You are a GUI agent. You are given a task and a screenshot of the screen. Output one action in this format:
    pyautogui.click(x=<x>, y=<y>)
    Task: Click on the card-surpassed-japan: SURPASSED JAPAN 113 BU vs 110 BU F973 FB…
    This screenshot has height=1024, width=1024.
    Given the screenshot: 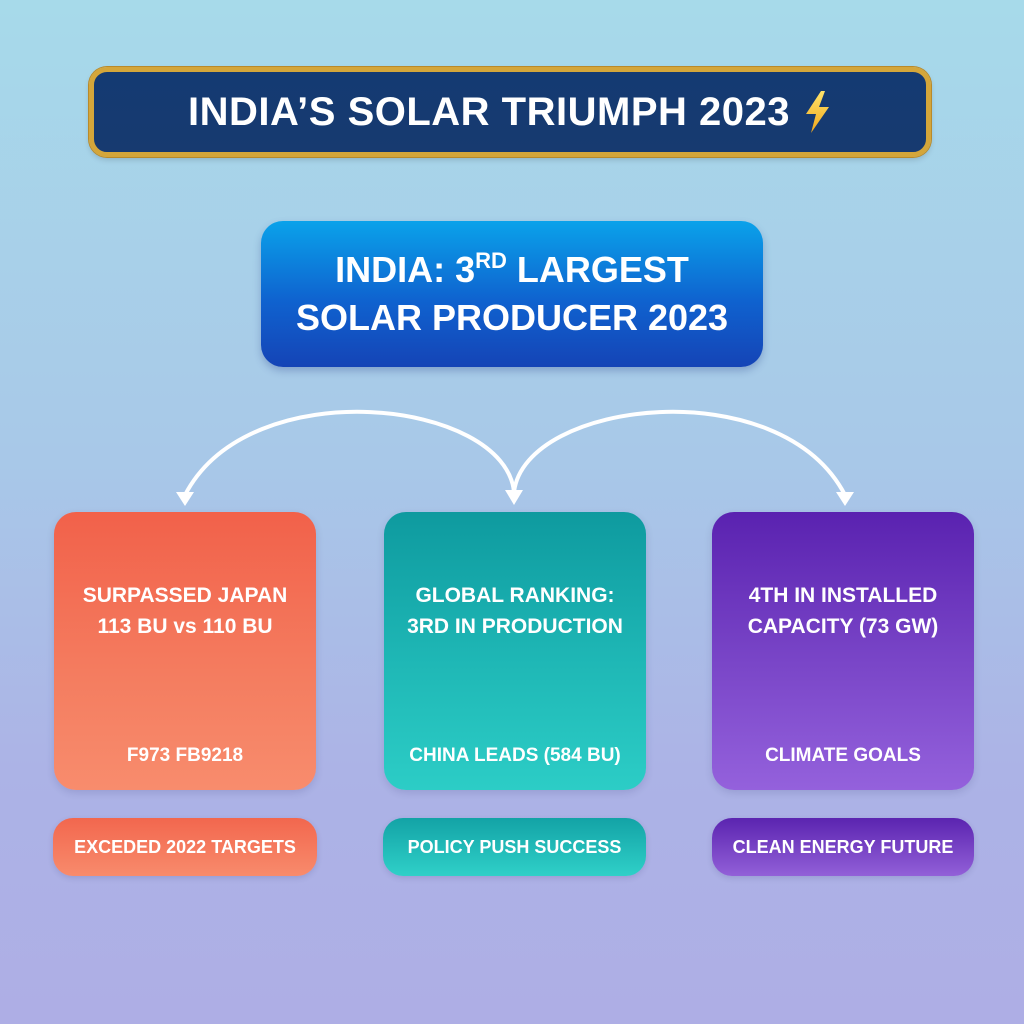 What is the action you would take?
    pyautogui.click(x=185, y=651)
    